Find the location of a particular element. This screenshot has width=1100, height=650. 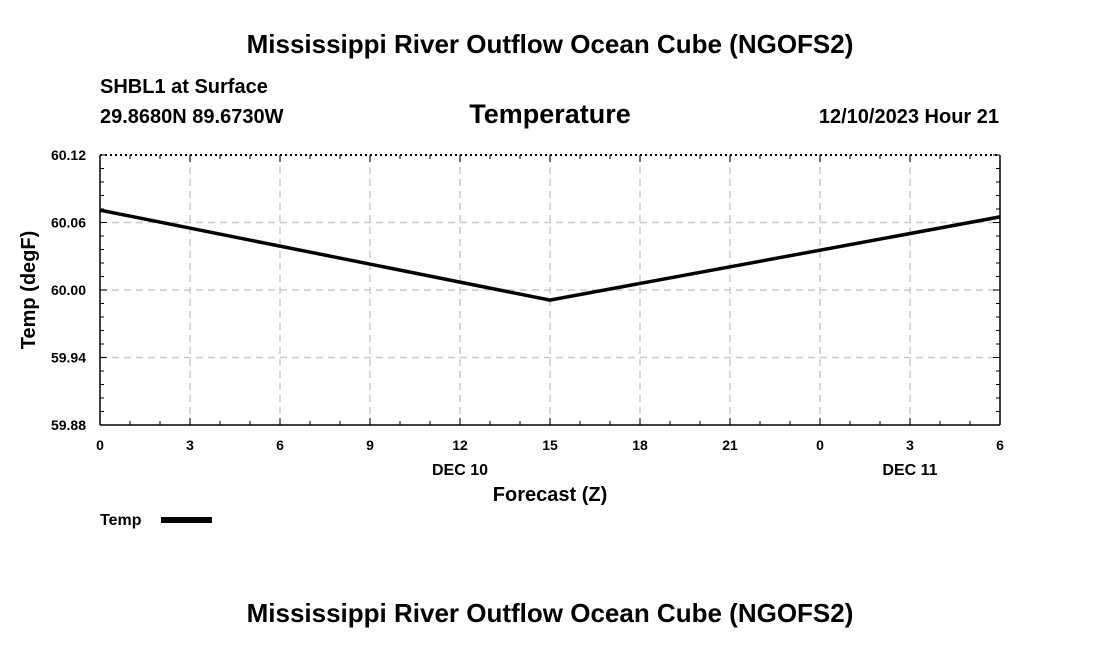

coordinates-label: 29.8680N 89.6730W is located at coordinates (192, 117).